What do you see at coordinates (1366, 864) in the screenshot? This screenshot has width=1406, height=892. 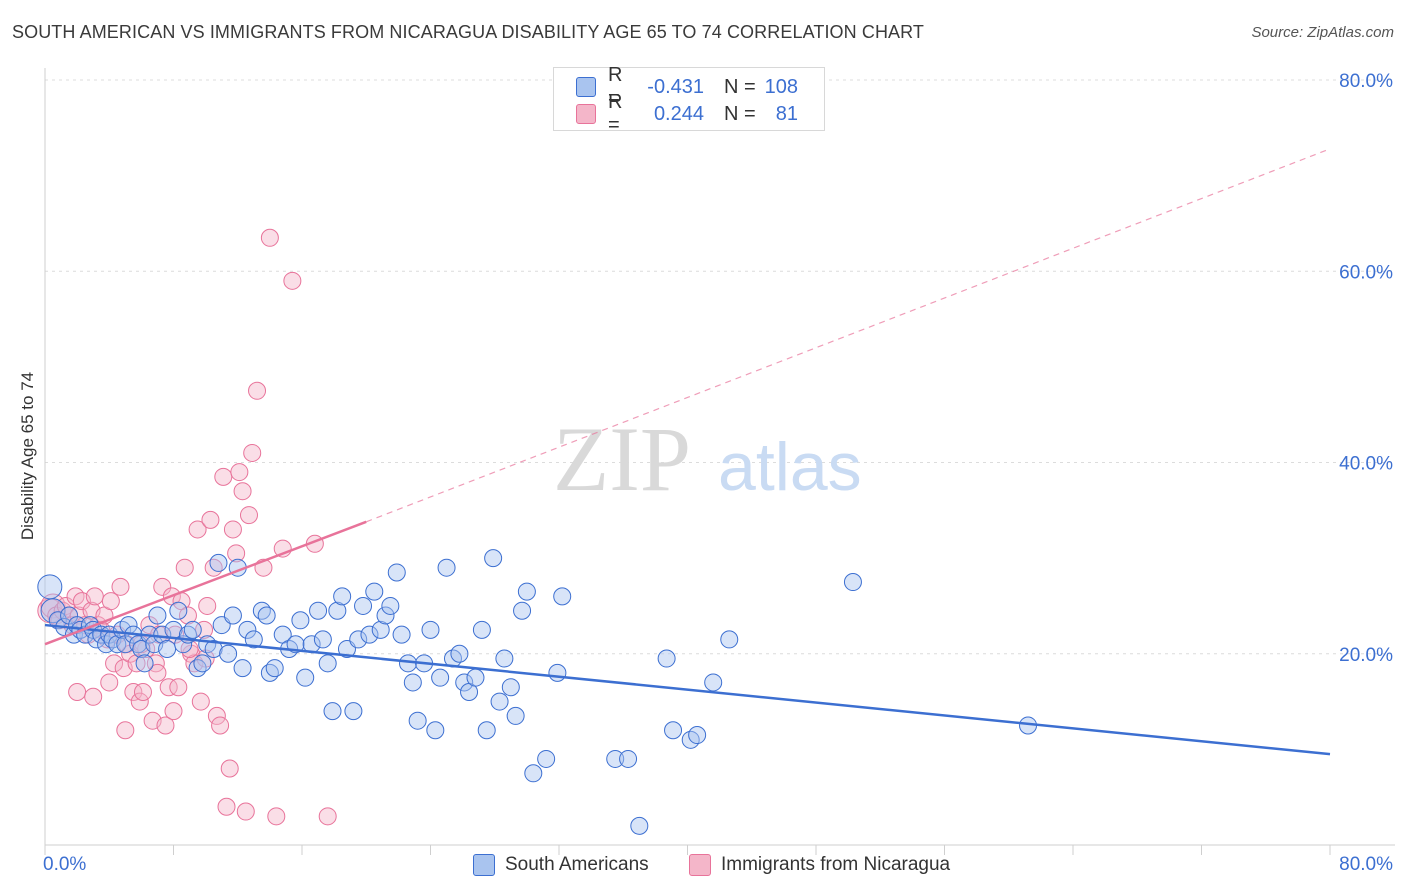 I see `x-tick-label: 80.0%` at bounding box center [1366, 864].